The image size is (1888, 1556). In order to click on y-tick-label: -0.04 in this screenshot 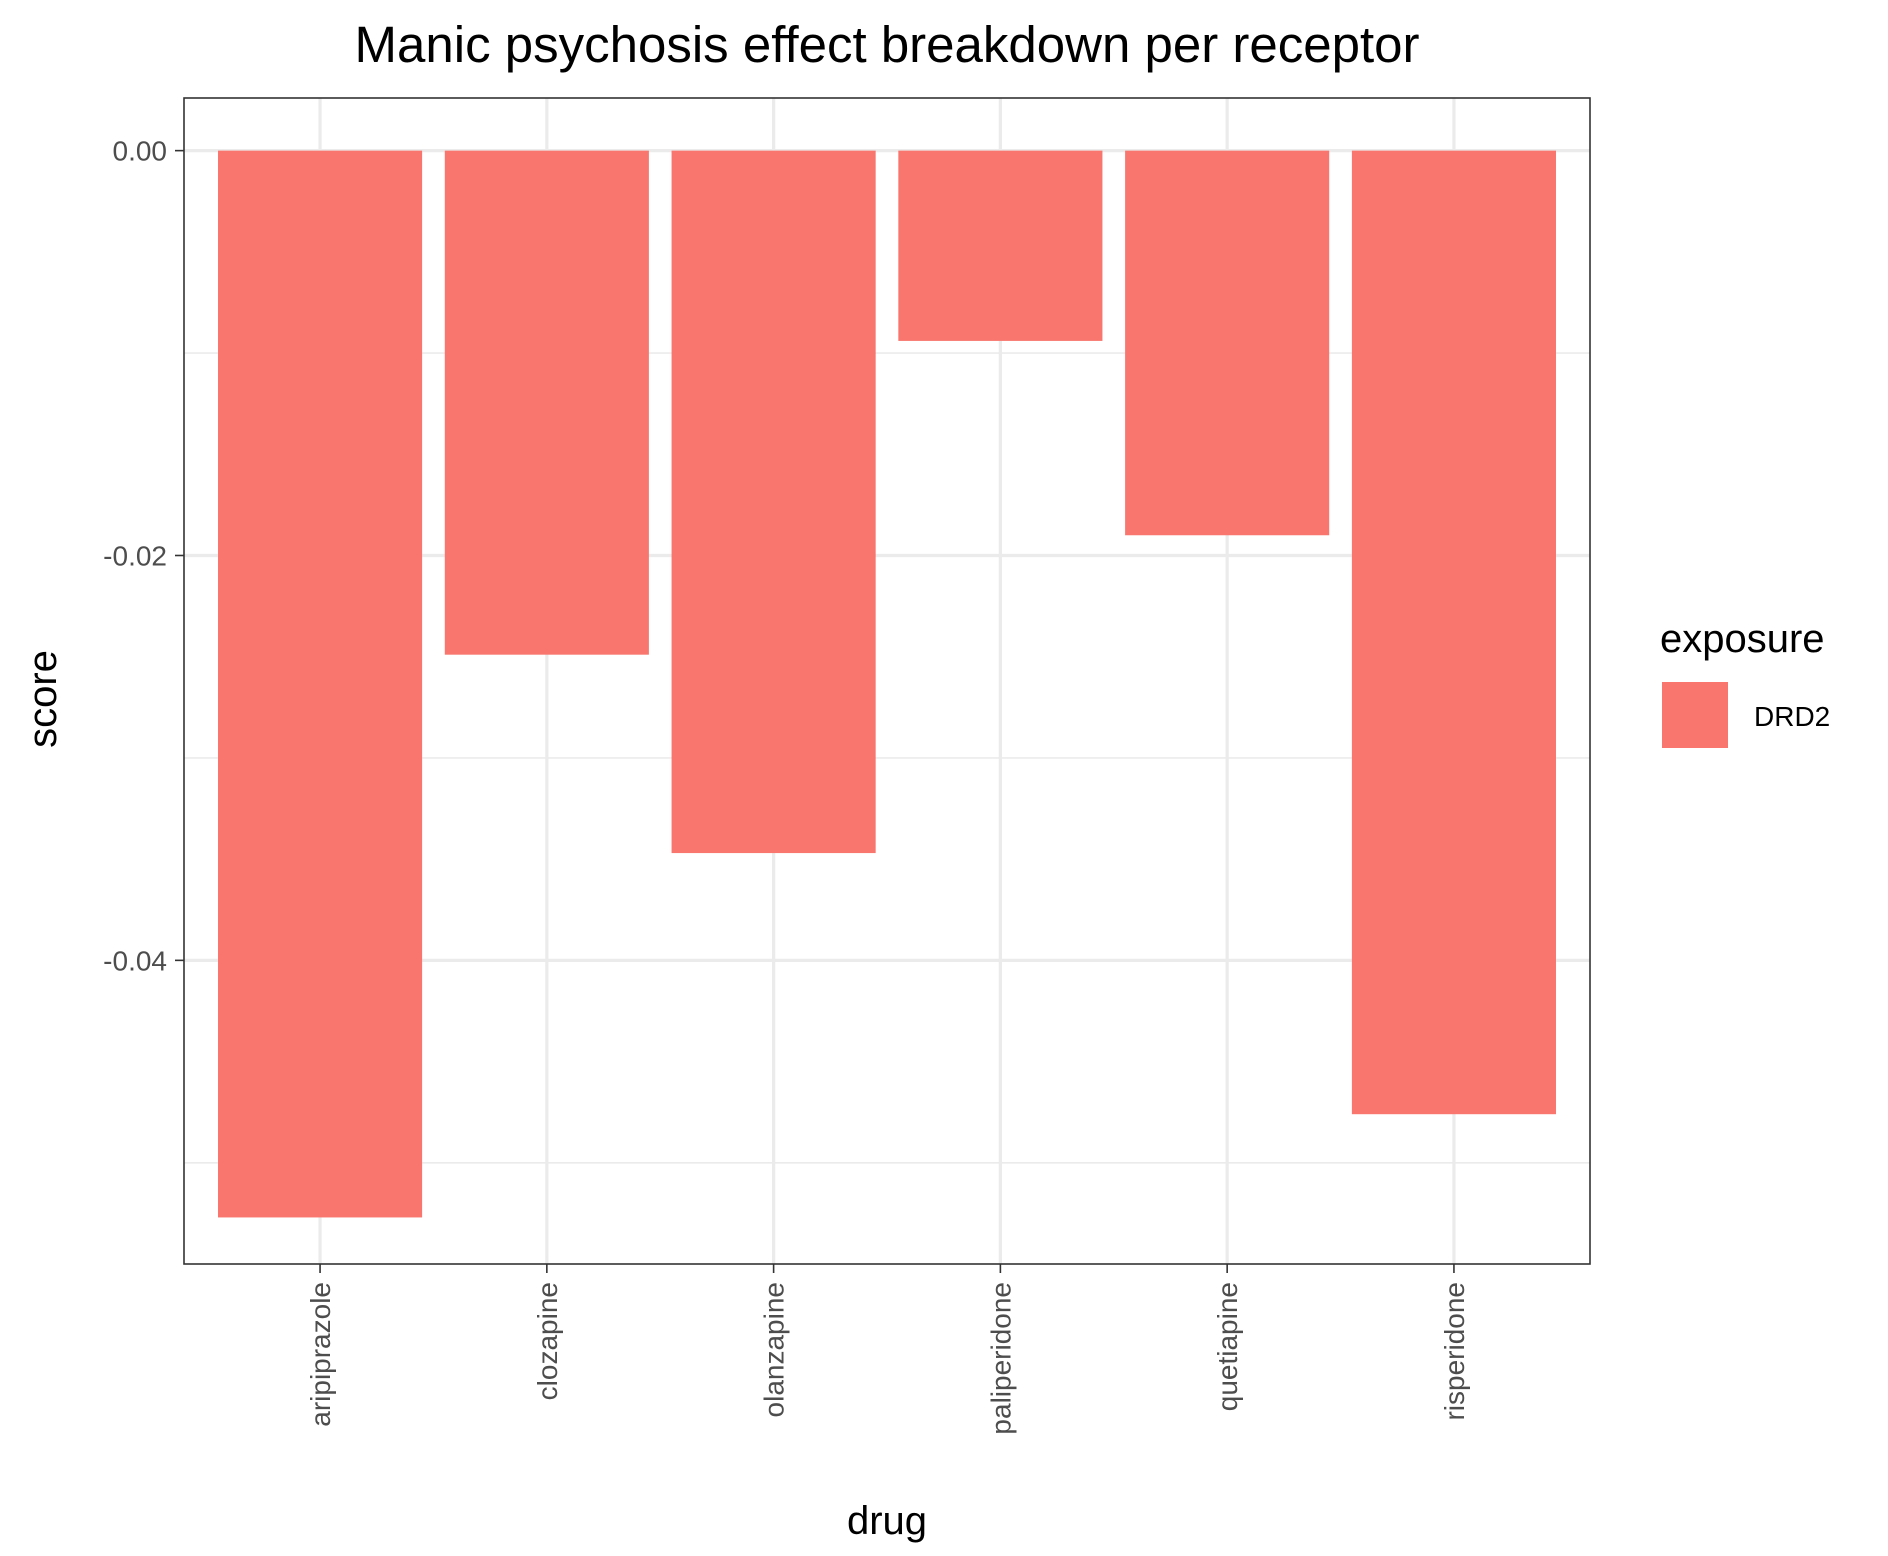, I will do `click(135, 960)`.